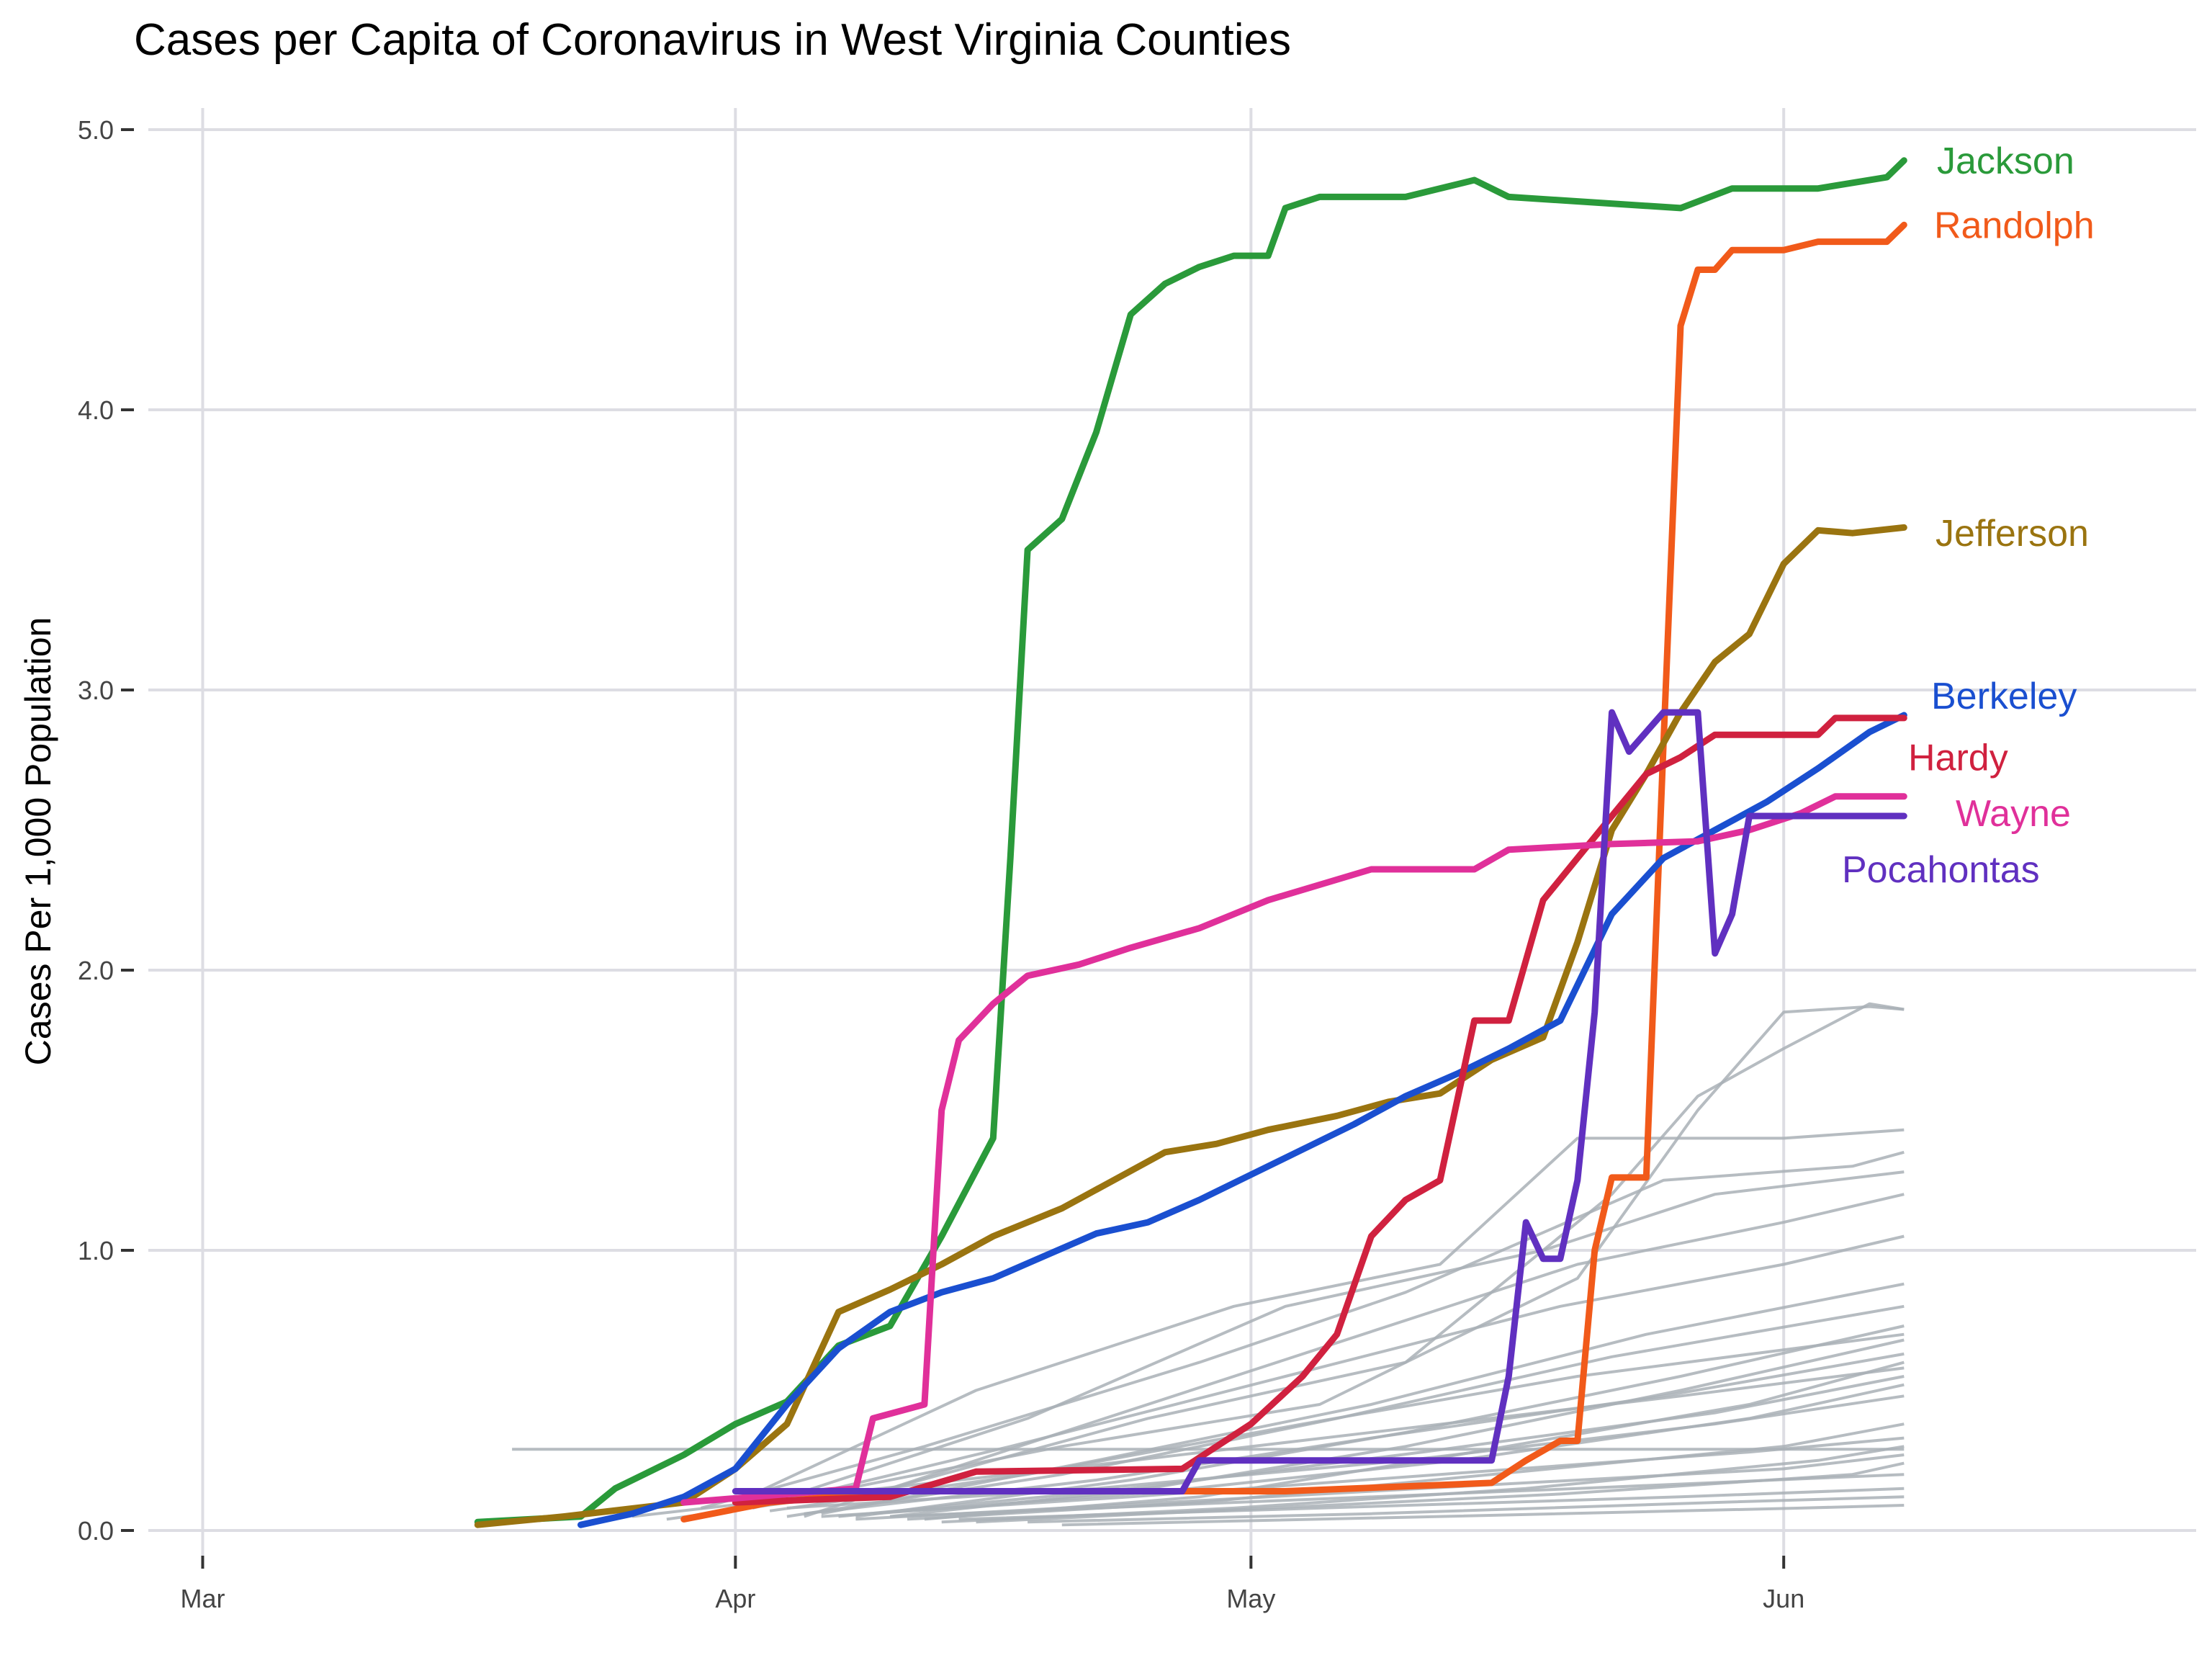 This screenshot has height=1663, width=2212. Describe the element at coordinates (2015, 226) in the screenshot. I see `randolph-label: Randolph` at that location.